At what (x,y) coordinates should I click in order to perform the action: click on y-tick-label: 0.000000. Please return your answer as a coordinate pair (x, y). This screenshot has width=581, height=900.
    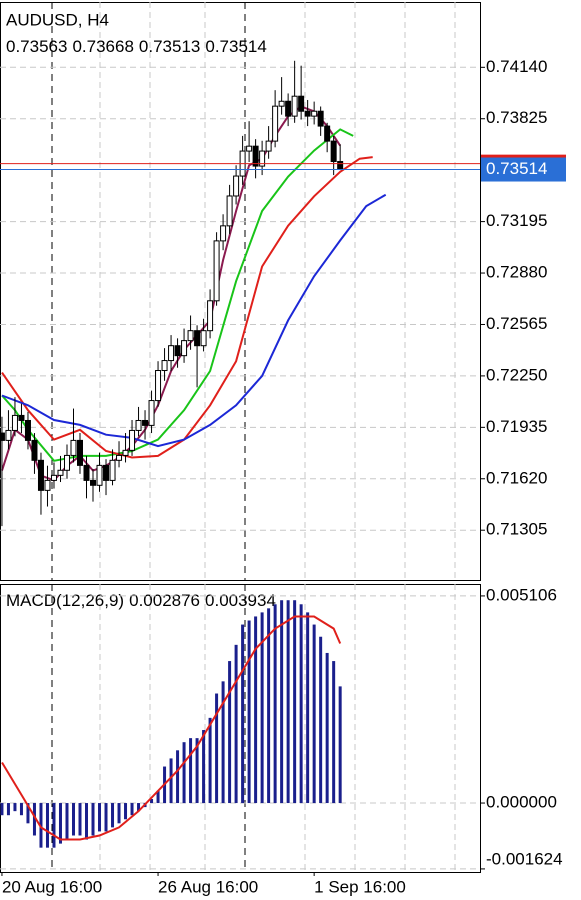
    Looking at the image, I should click on (521, 802).